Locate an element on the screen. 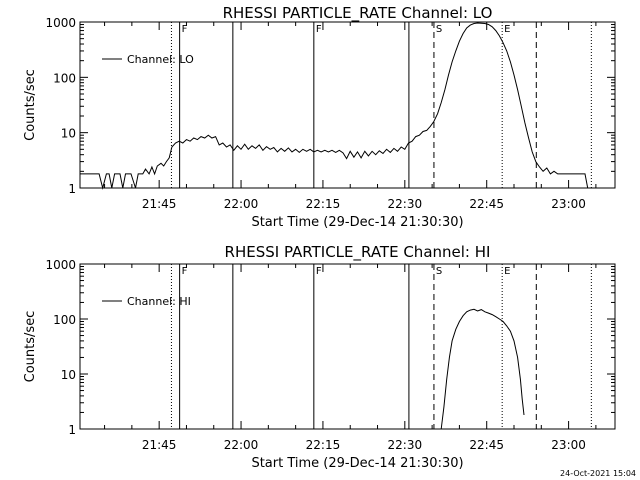  legend-label: Channel: HI is located at coordinates (159, 301).